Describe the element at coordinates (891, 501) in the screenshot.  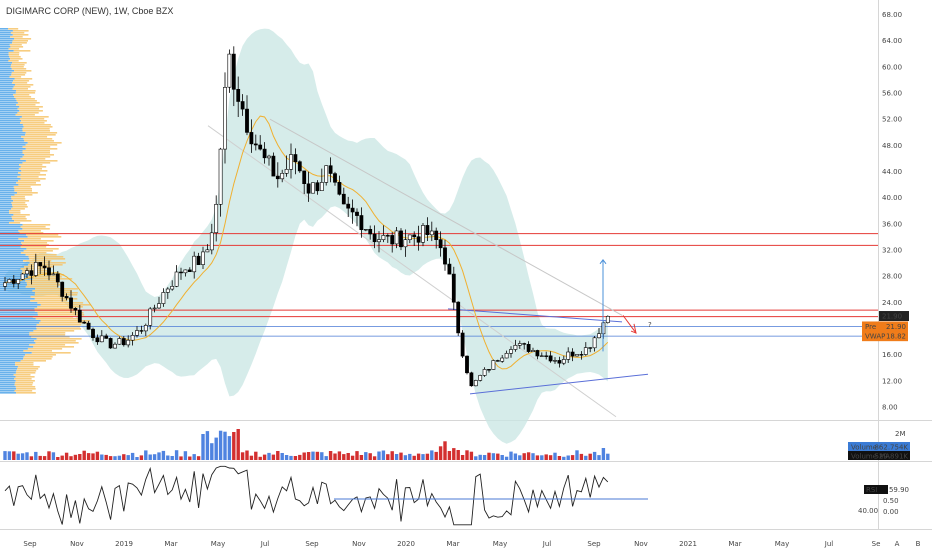
I see `rsi-axis-label: 0.50` at that location.